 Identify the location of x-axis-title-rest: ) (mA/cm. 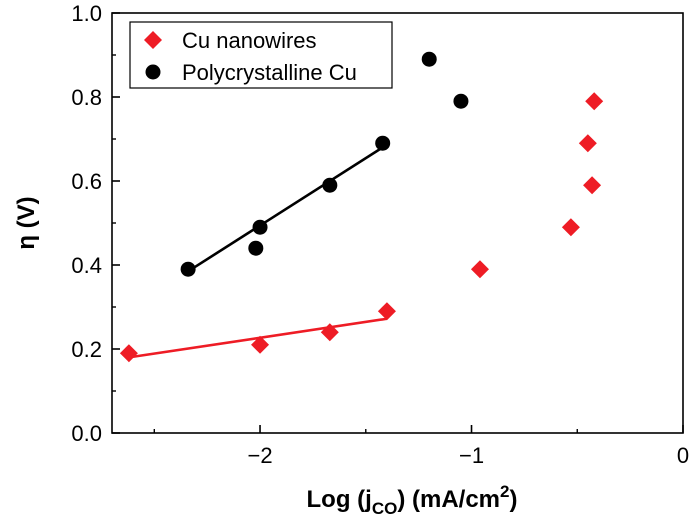
(448, 499).